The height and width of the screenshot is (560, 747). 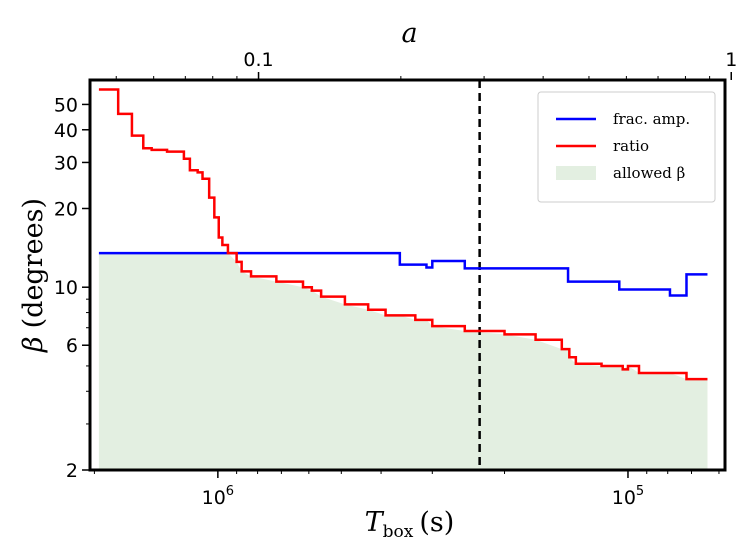 I want to click on x-tick-label: 10⁶, so click(x=218, y=496).